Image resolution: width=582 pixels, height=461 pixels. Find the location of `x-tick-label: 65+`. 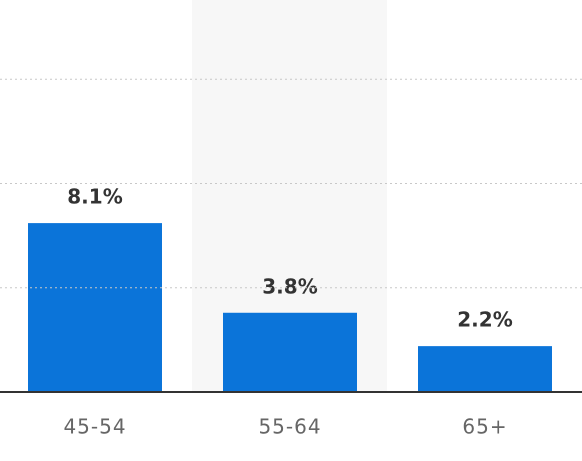

x-tick-label: 65+ is located at coordinates (484, 427).